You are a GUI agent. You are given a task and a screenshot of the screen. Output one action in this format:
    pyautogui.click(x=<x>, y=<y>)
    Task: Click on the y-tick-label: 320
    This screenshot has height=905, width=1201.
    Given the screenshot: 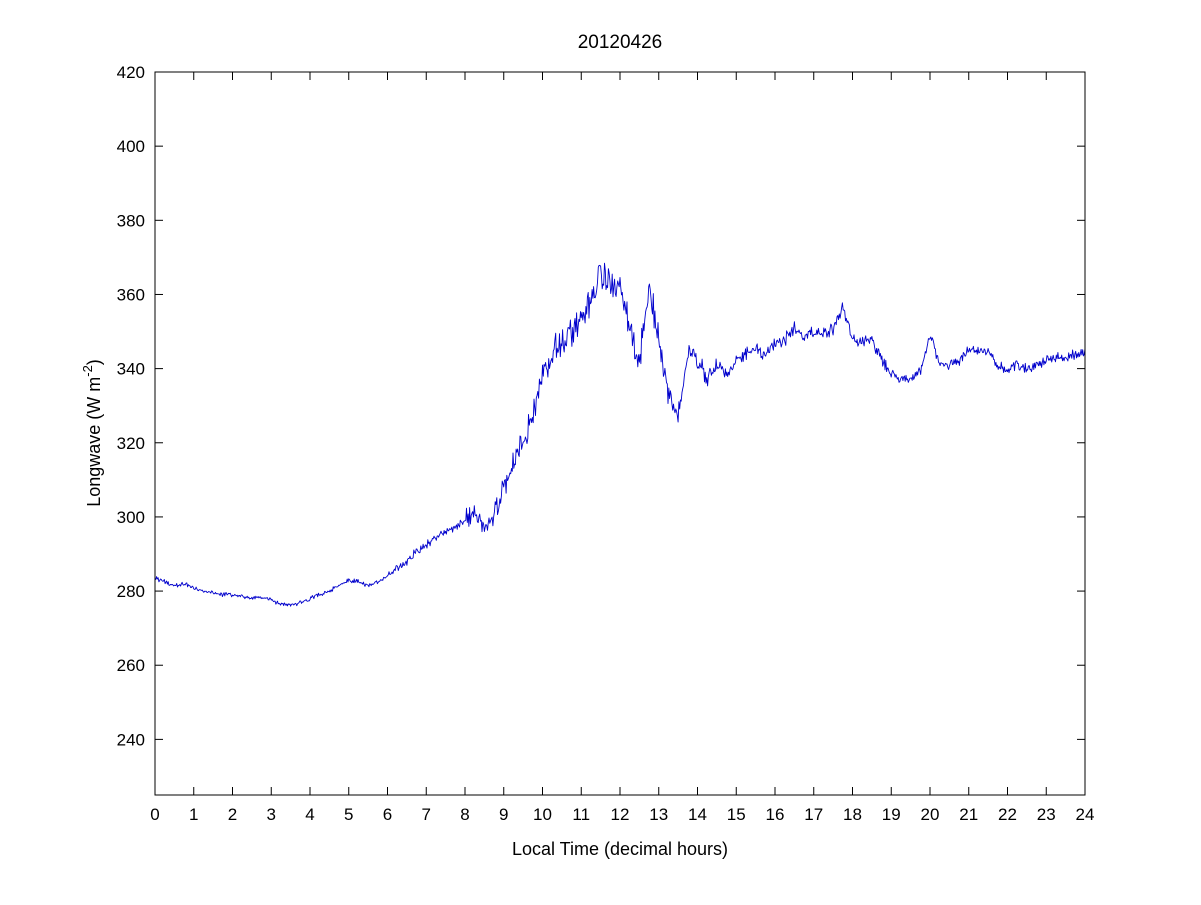 What is the action you would take?
    pyautogui.click(x=131, y=443)
    